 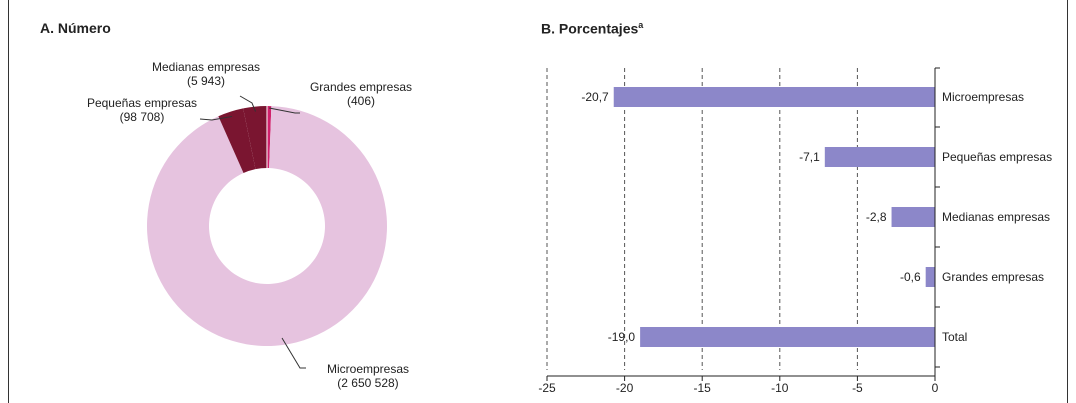 What do you see at coordinates (293, 353) in the screenshot?
I see `leader-line-microempresas` at bounding box center [293, 353].